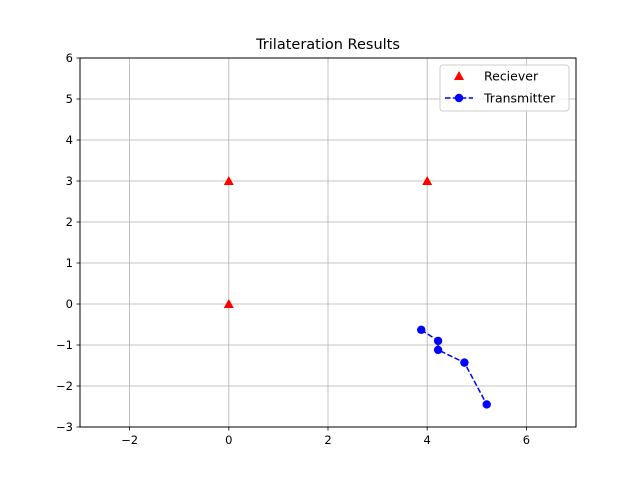  What do you see at coordinates (69, 304) in the screenshot?
I see `y-tick-label: 0` at bounding box center [69, 304].